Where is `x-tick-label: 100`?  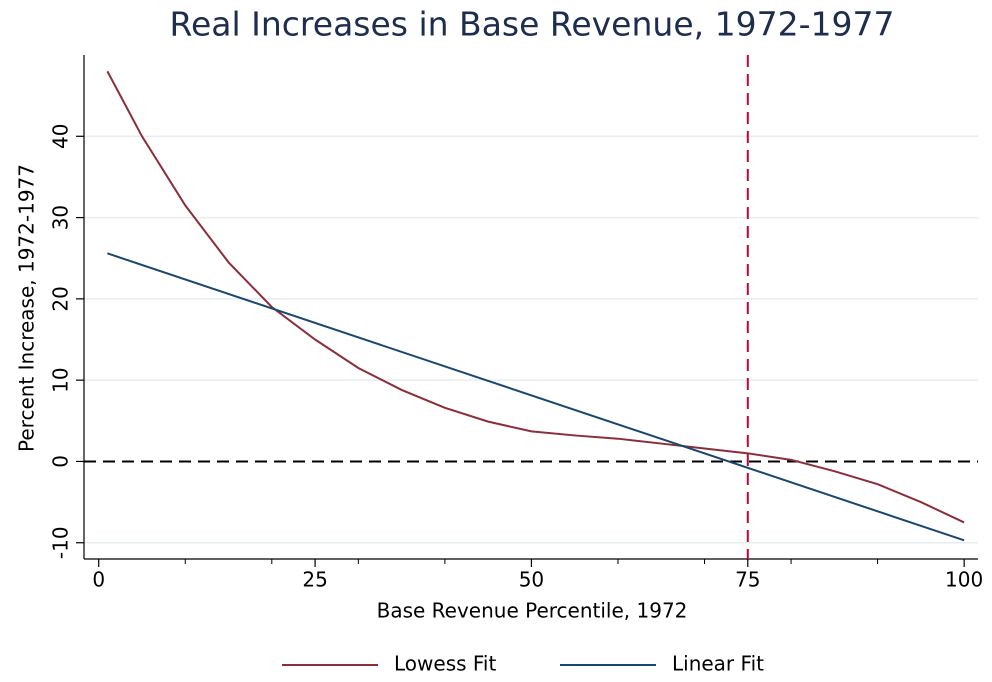 x-tick-label: 100 is located at coordinates (964, 580).